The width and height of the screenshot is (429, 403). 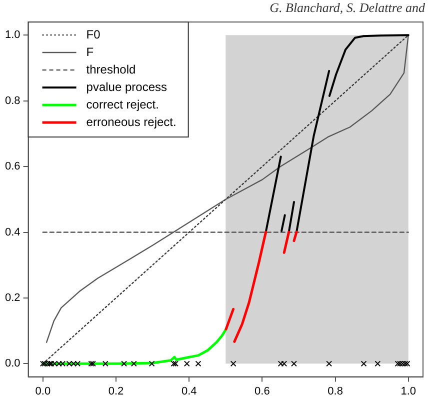 I want to click on y-tick-label: 0.2, so click(x=12, y=298).